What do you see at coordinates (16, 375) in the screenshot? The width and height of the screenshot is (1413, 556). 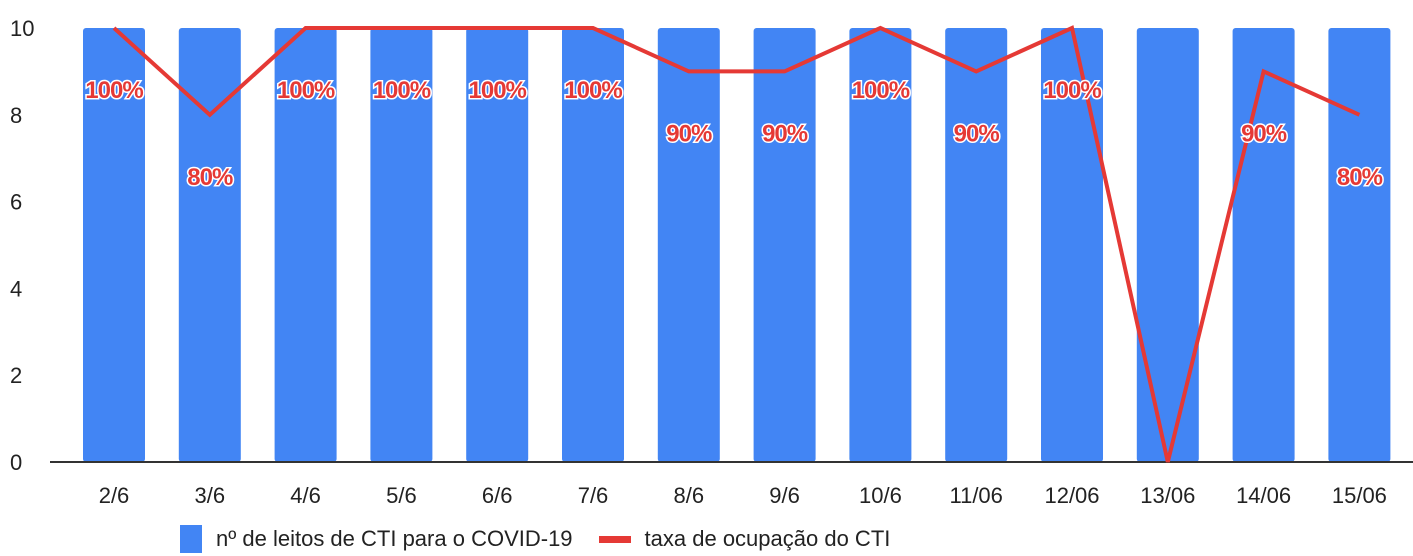 I see `y-tick-label: 2` at bounding box center [16, 375].